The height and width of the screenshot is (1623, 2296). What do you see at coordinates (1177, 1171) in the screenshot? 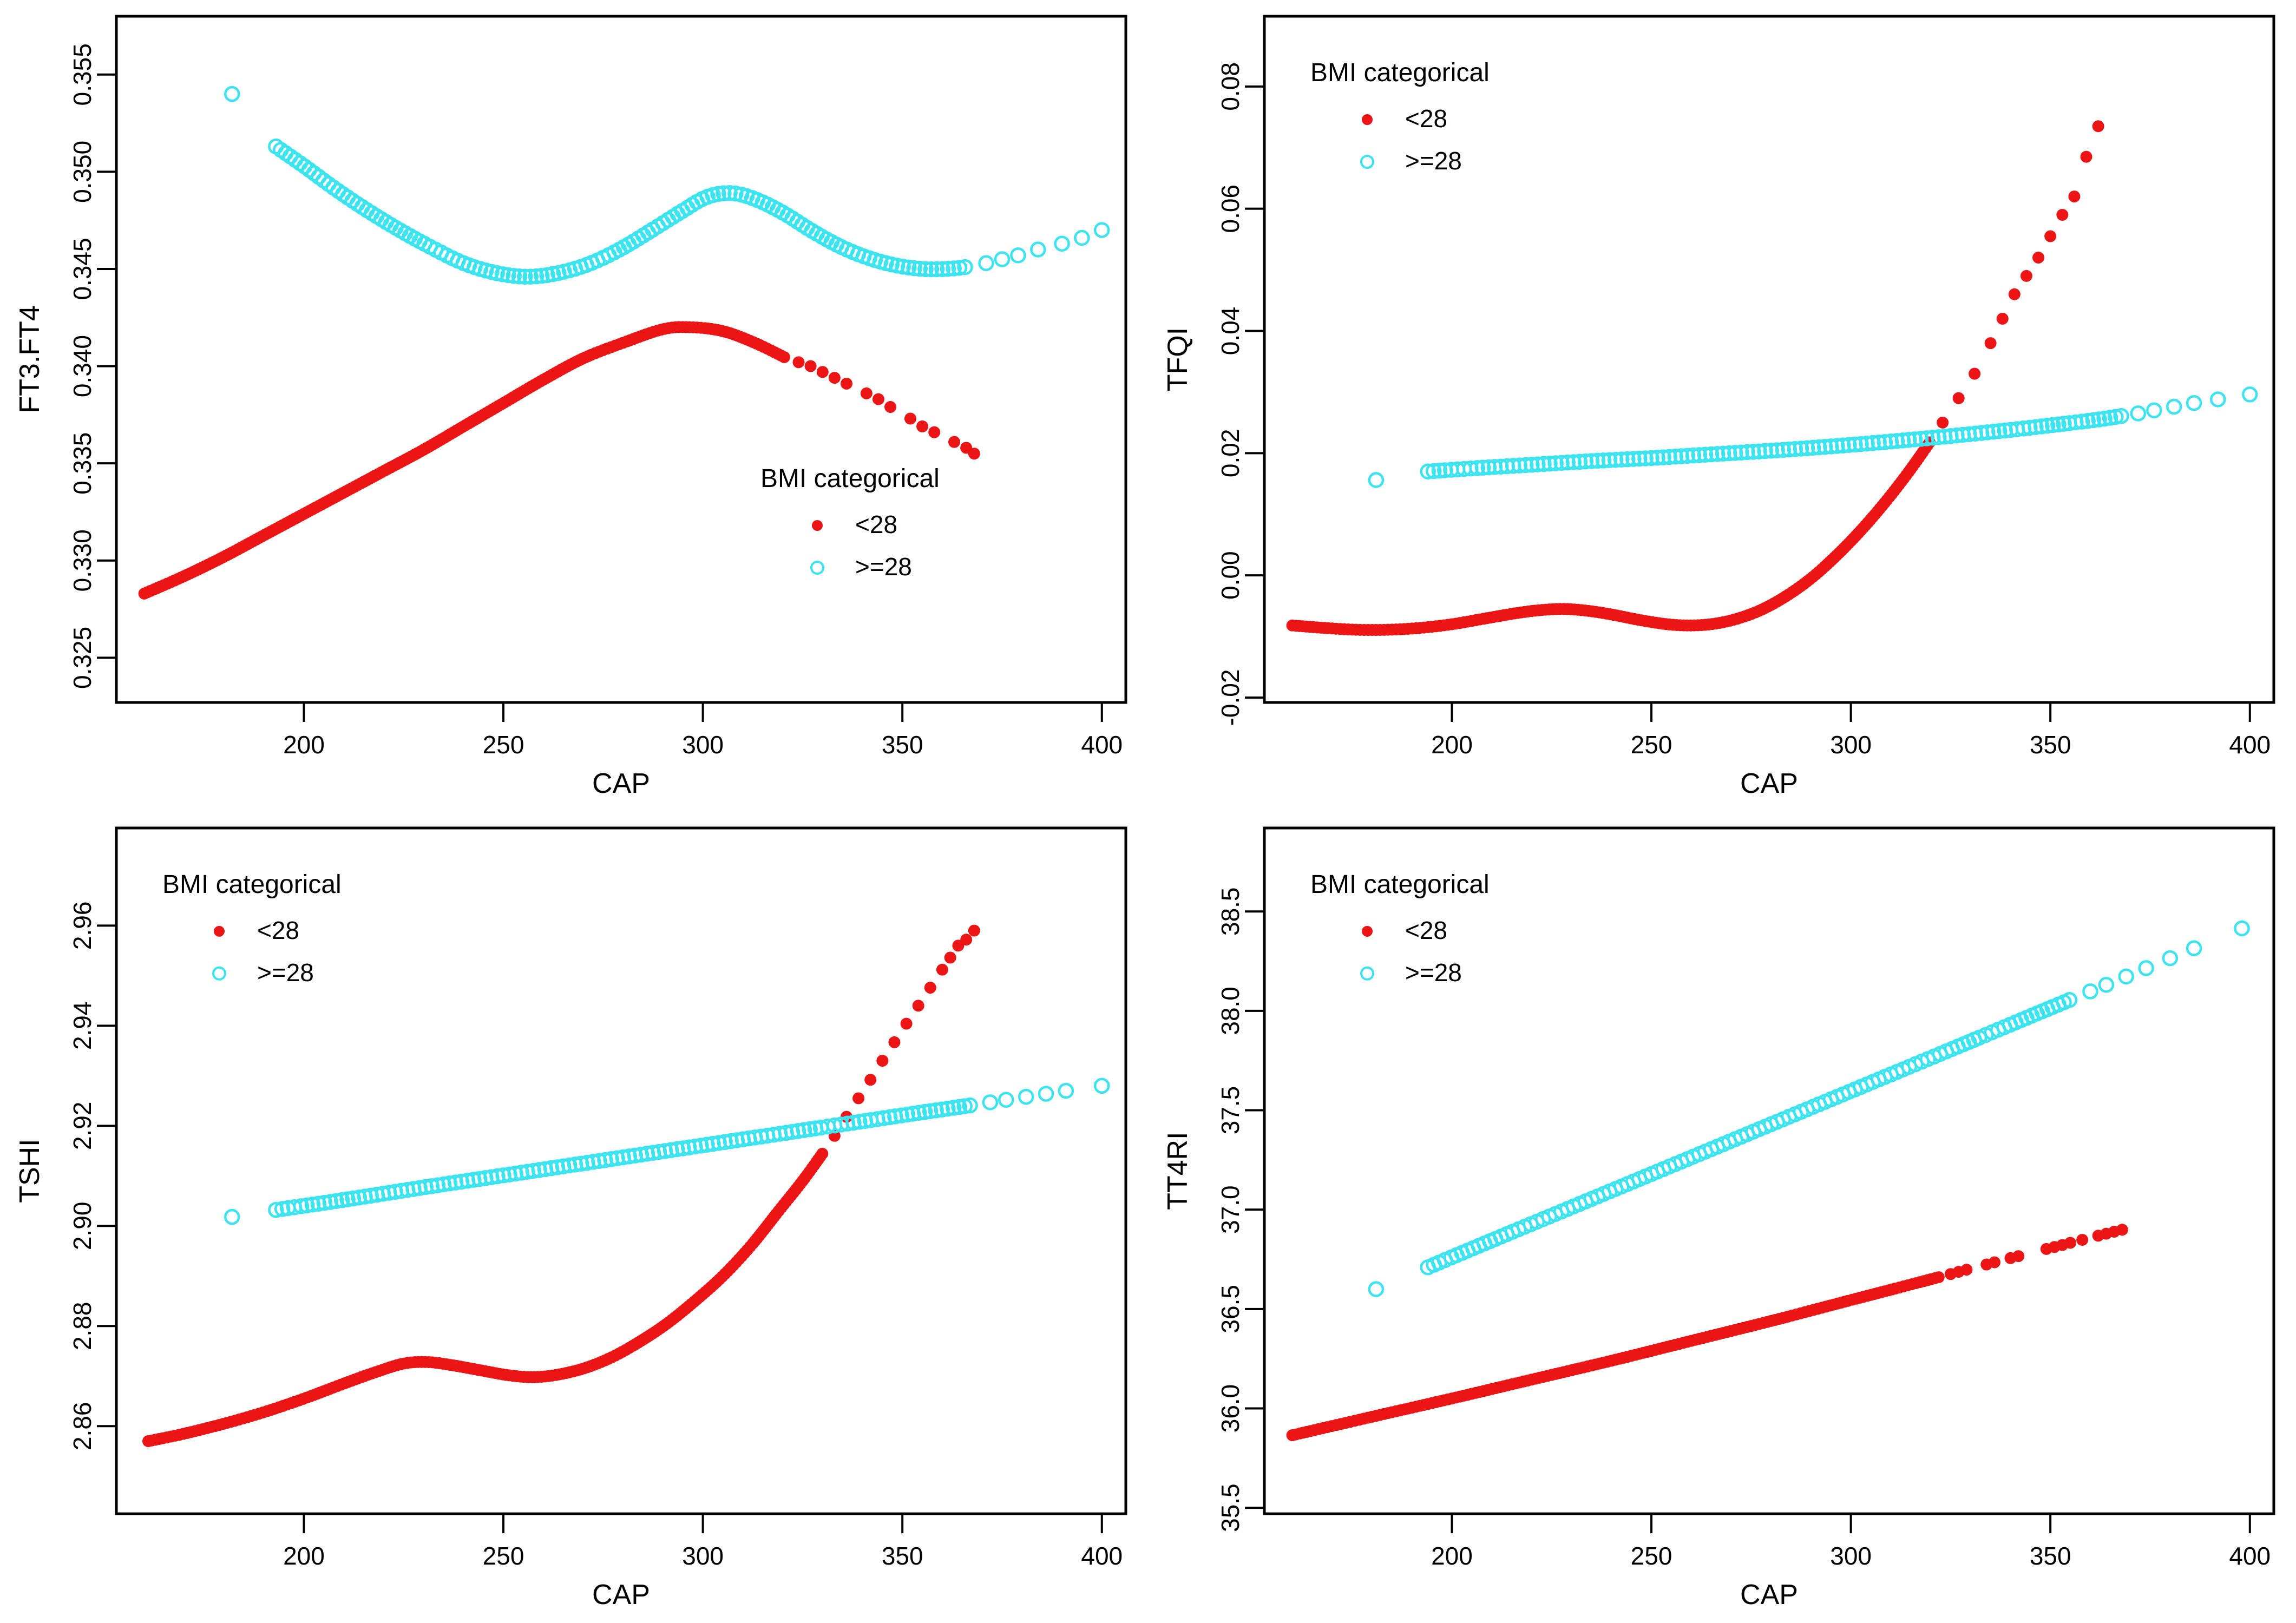
I see `y-axis-title: TT4RI` at bounding box center [1177, 1171].